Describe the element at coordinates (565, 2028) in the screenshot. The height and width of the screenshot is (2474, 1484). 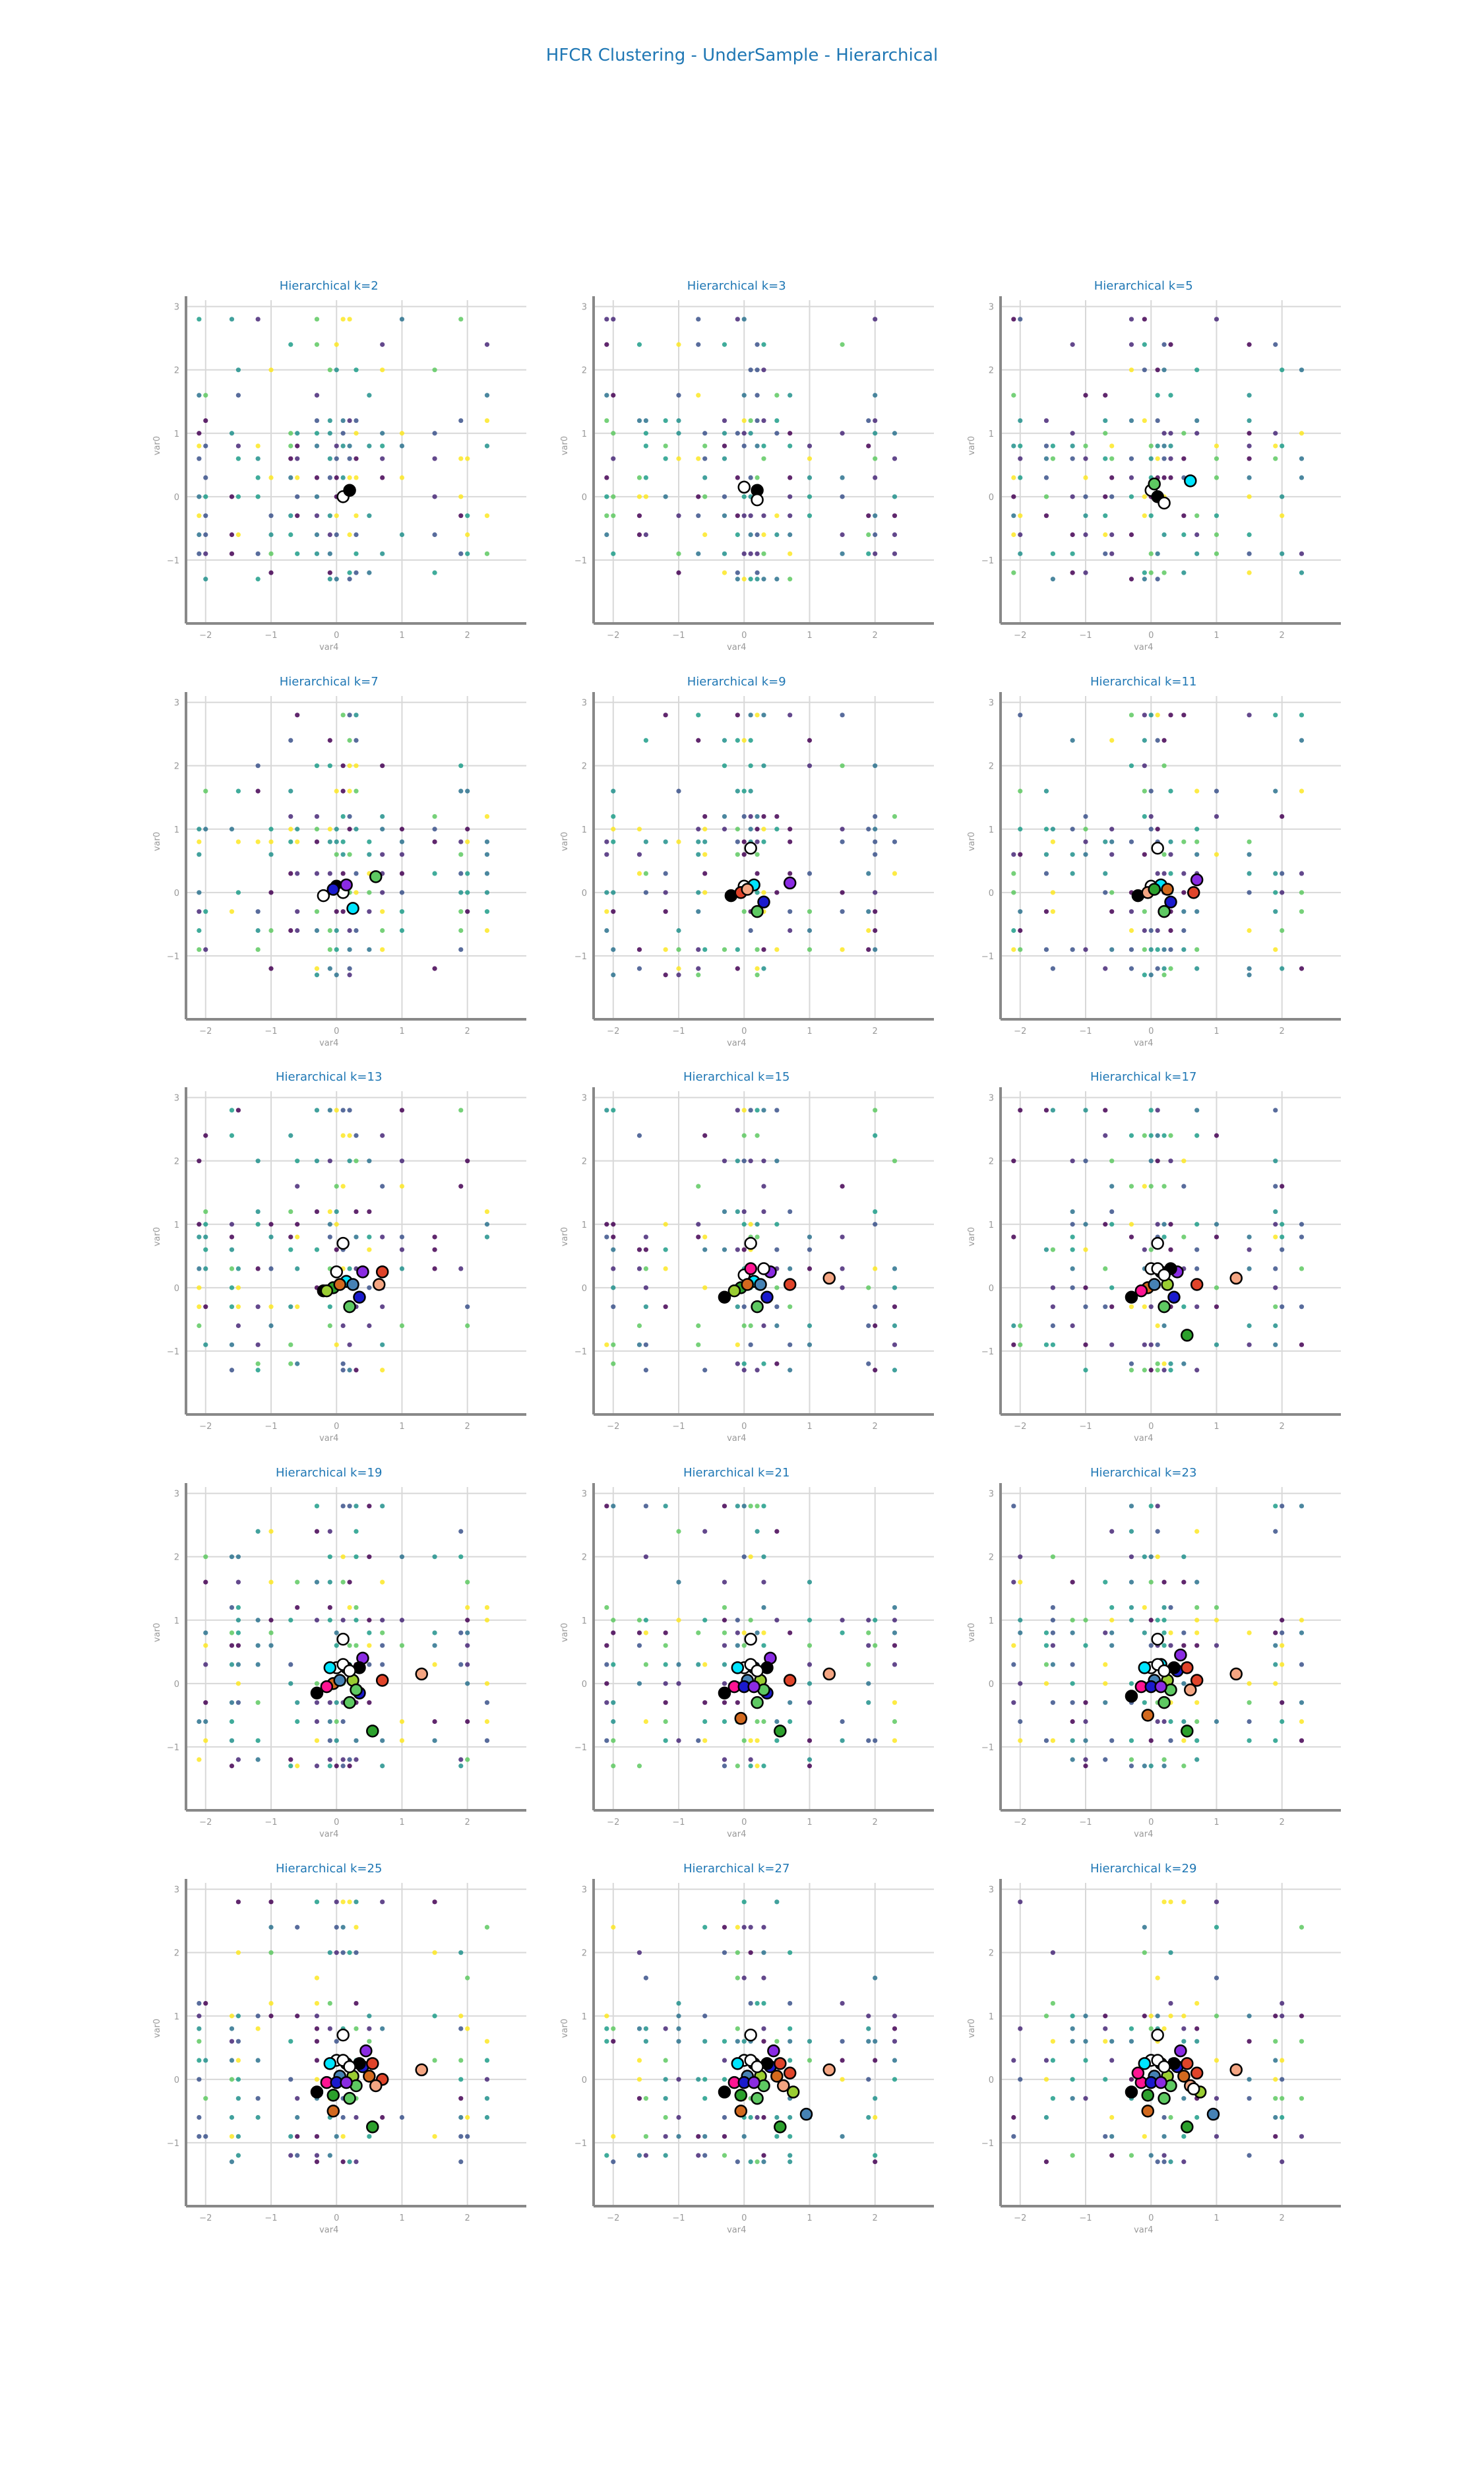
I see `y-axis-label: var0` at that location.